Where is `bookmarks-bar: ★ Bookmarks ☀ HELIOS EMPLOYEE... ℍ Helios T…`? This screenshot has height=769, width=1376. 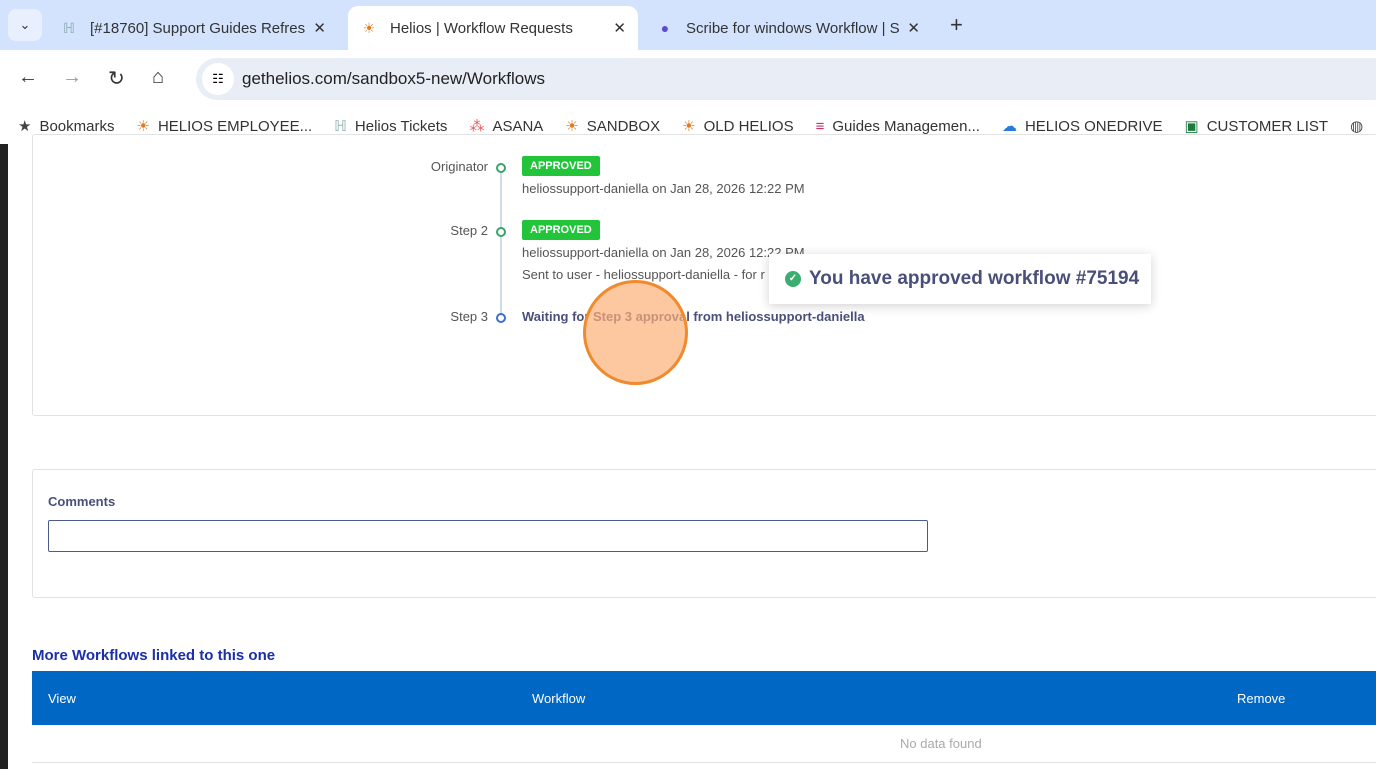 bookmarks-bar: ★ Bookmarks ☀ HELIOS EMPLOYEE... ℍ Helios T… is located at coordinates (688, 126).